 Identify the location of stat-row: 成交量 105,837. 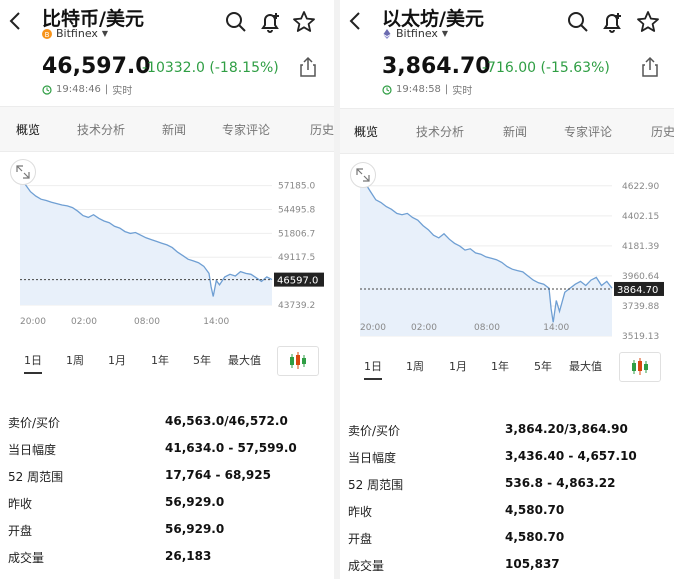
(507, 564).